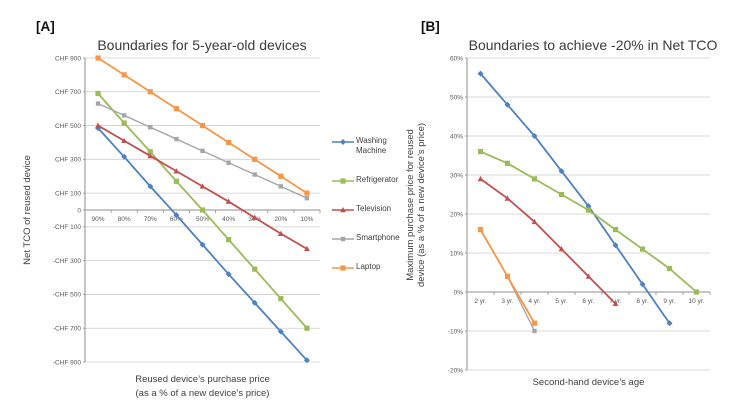 The width and height of the screenshot is (736, 409). Describe the element at coordinates (588, 301) in the screenshot. I see `x-tick-label: 6 yr.` at that location.